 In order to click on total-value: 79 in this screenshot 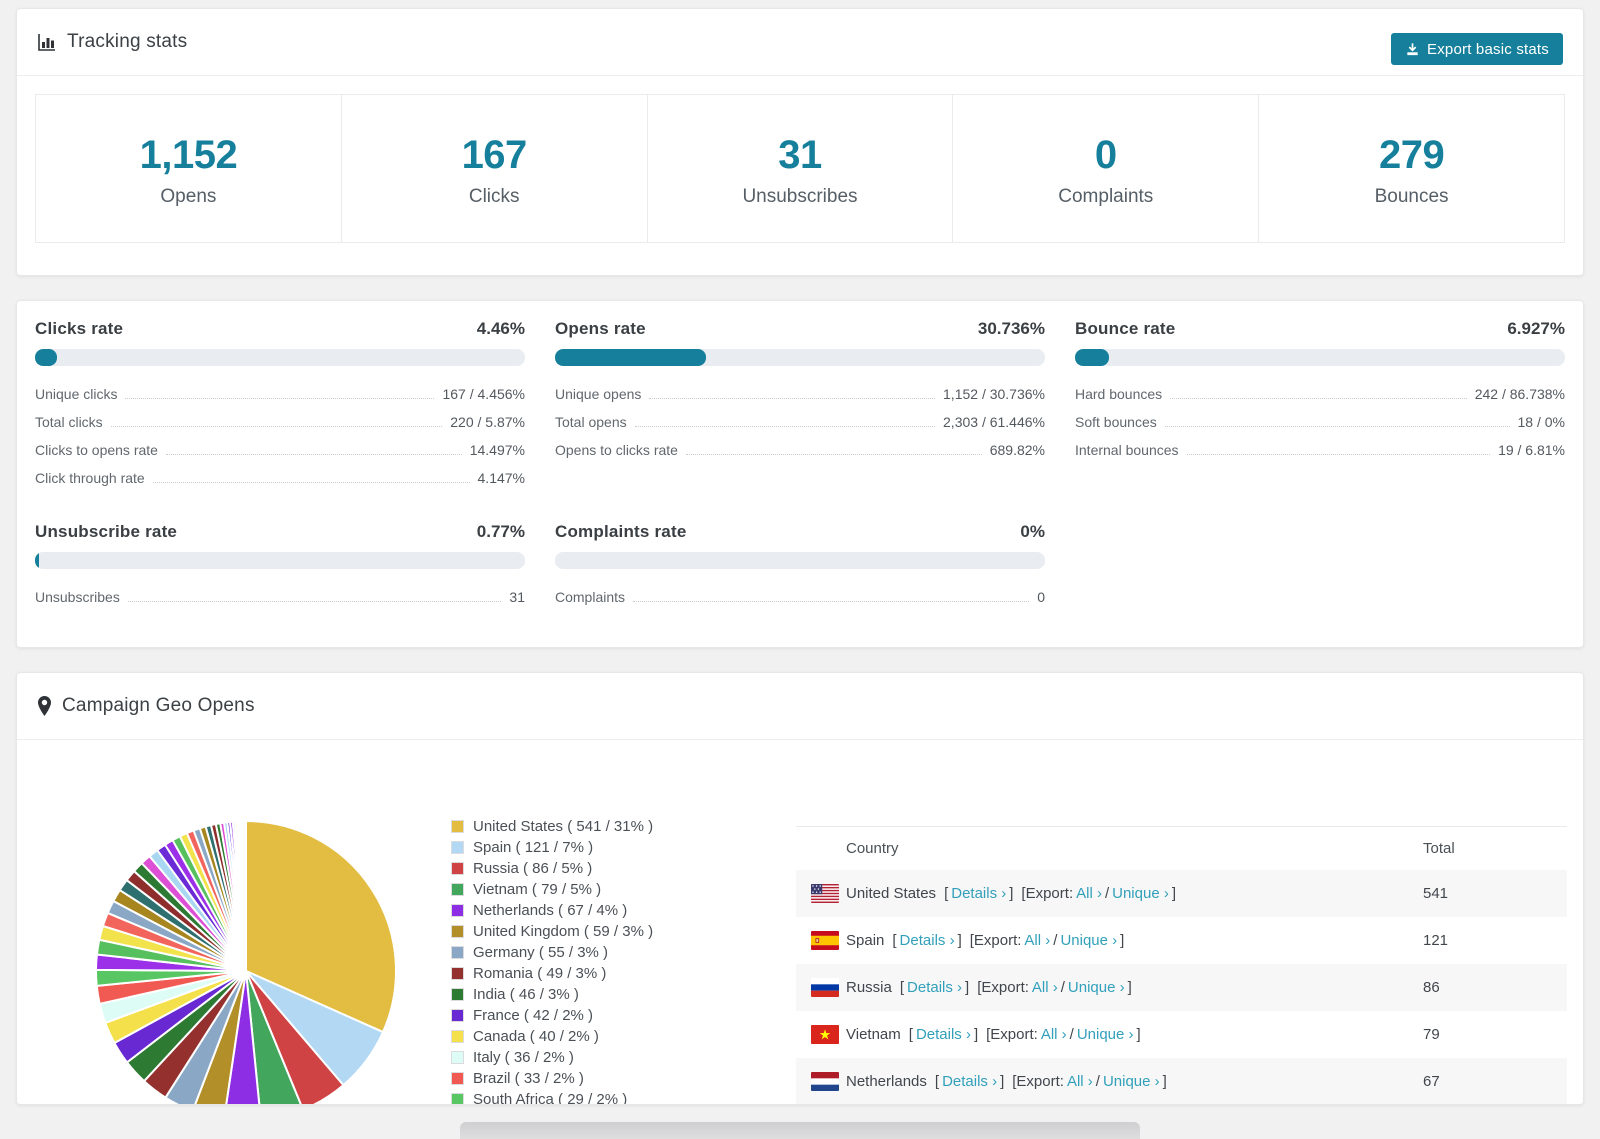, I will do `click(1431, 1034)`.